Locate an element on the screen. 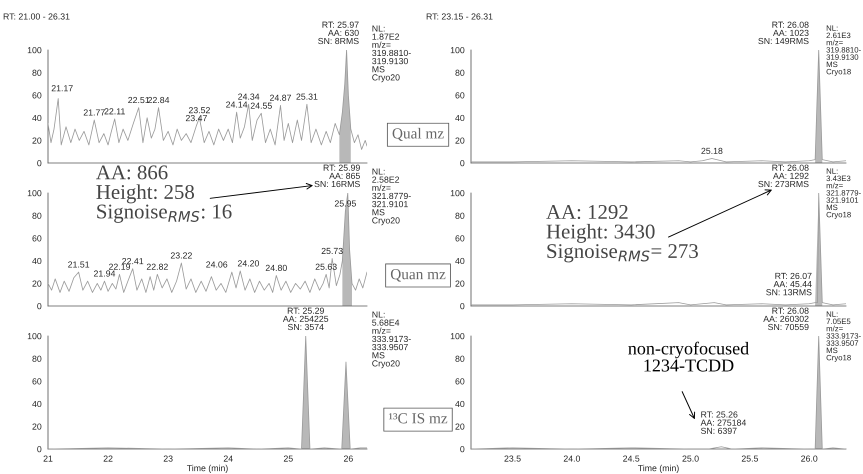 The image size is (863, 474). annotation: RT: 26.07 AA: 45.44 SN: 13RMS is located at coordinates (789, 284).